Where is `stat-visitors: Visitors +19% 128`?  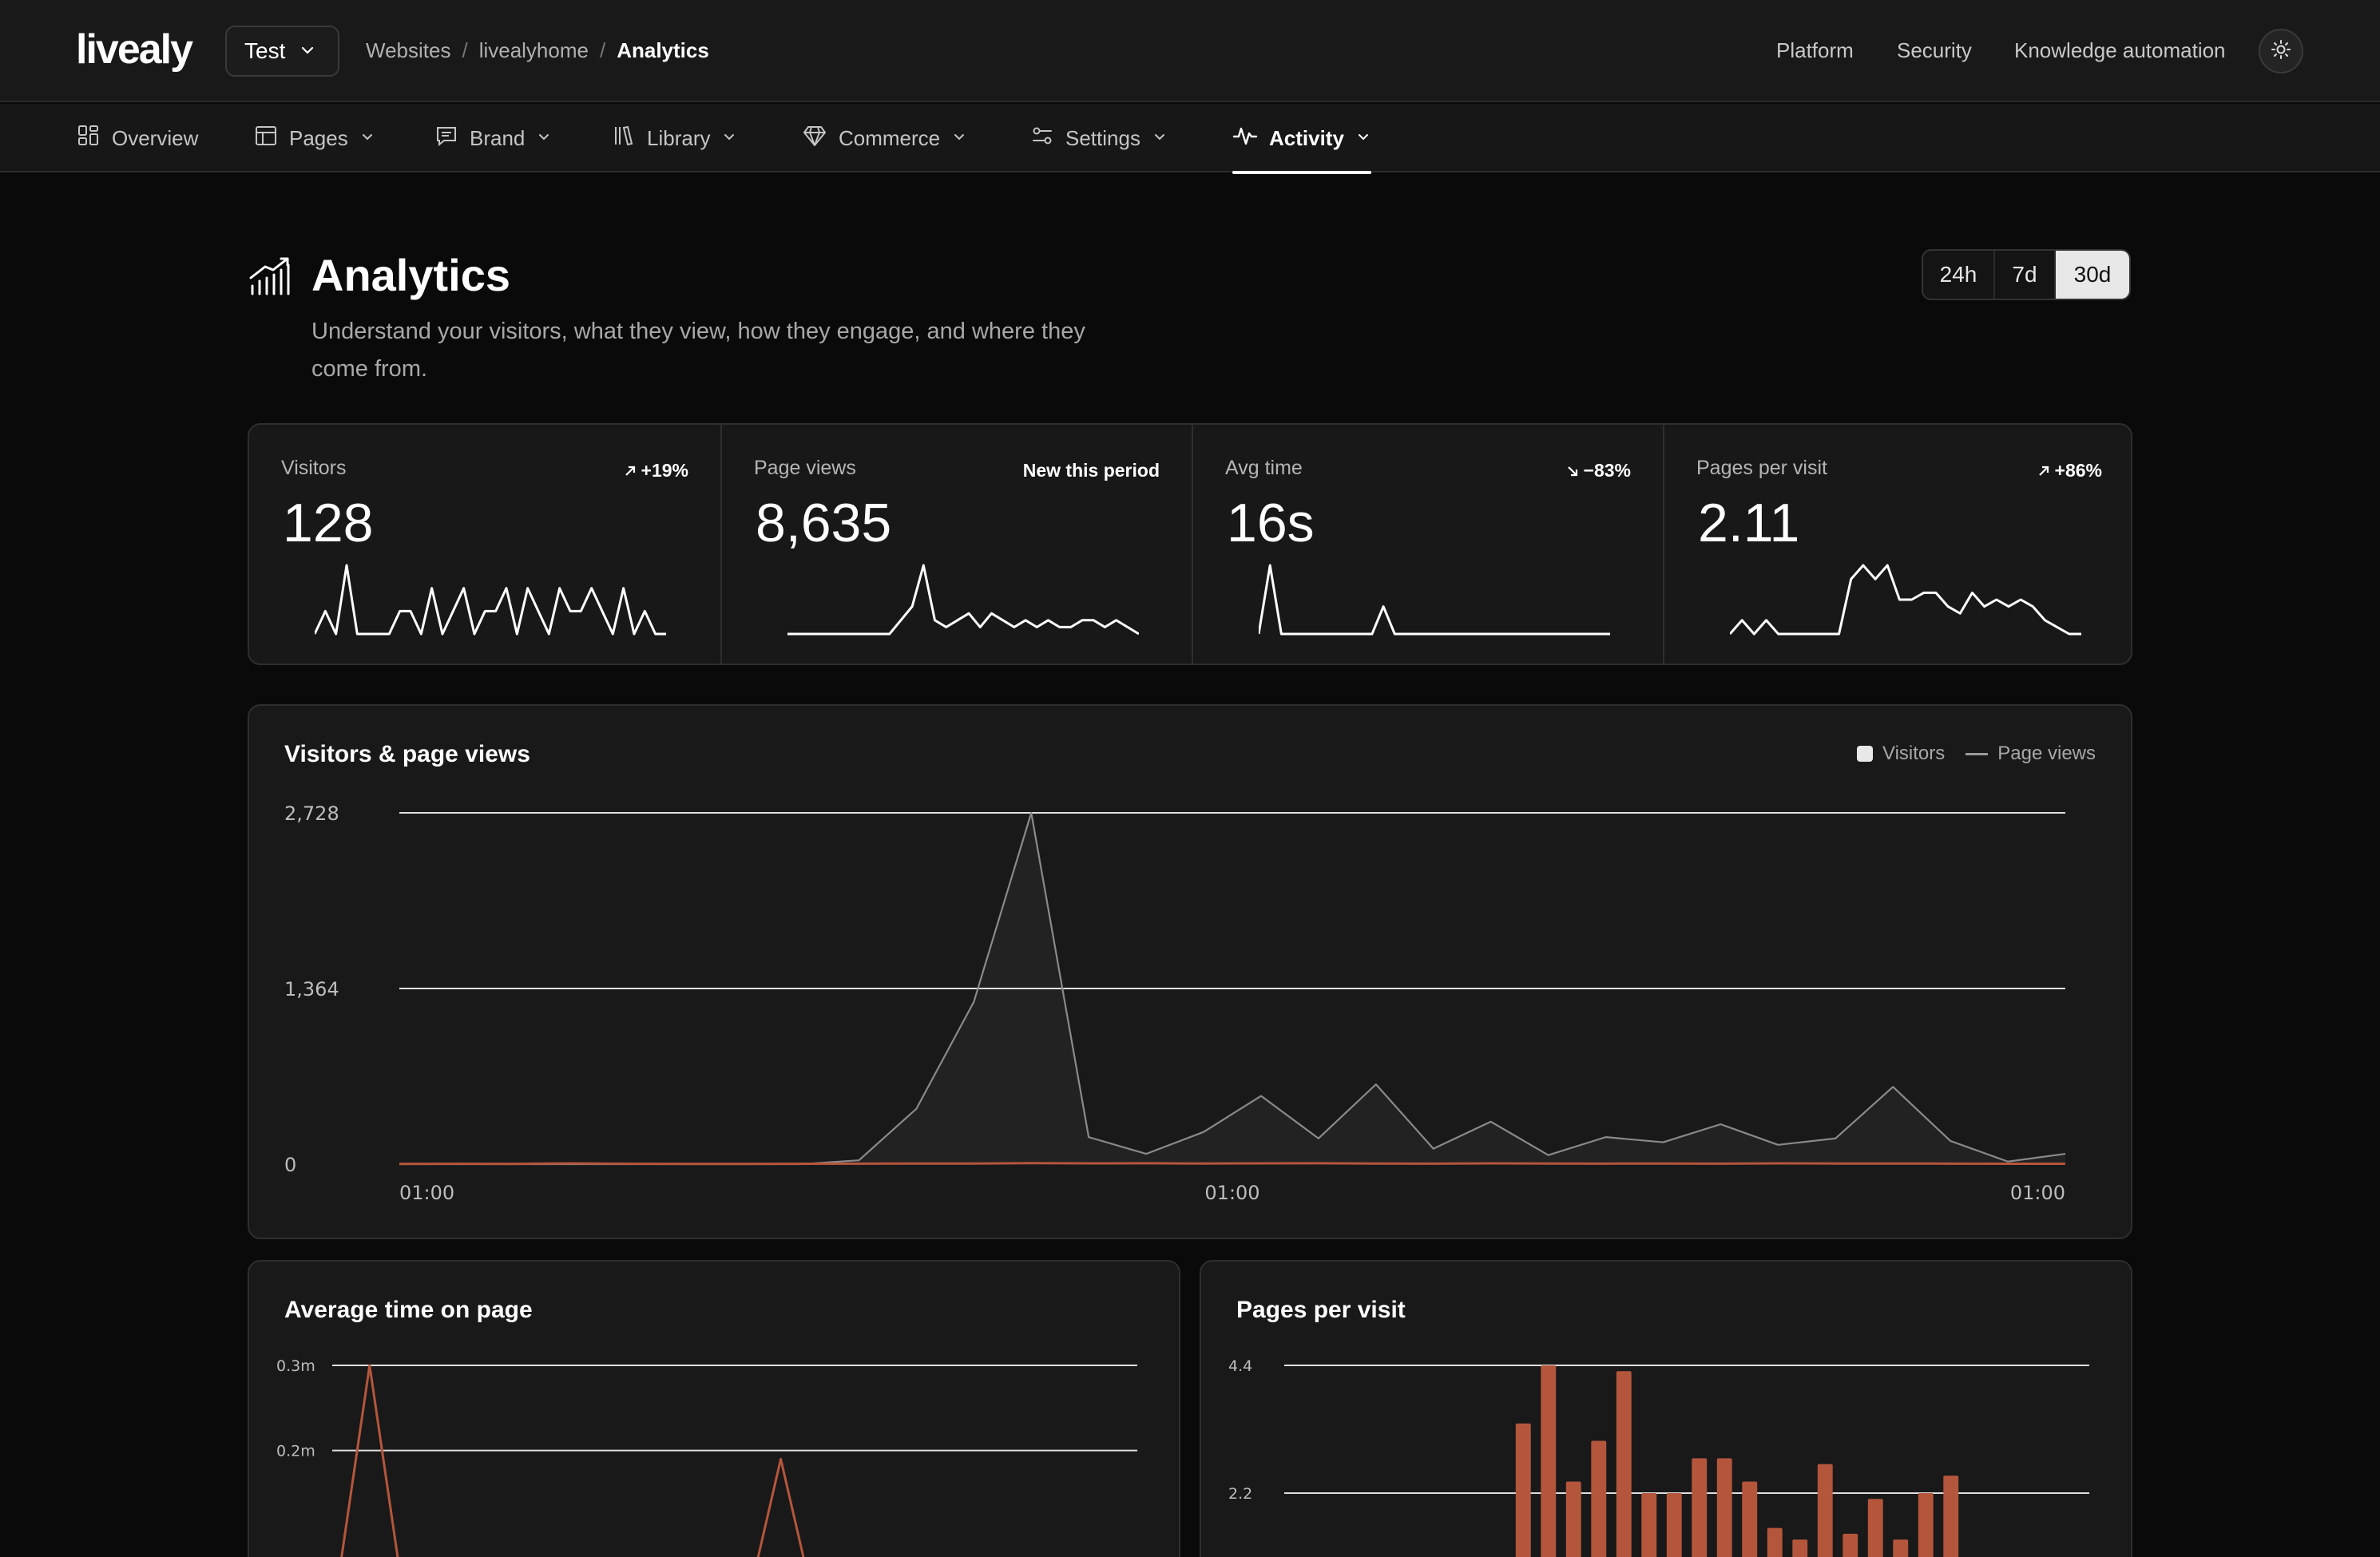
stat-visitors: Visitors +19% 128 is located at coordinates (485, 544).